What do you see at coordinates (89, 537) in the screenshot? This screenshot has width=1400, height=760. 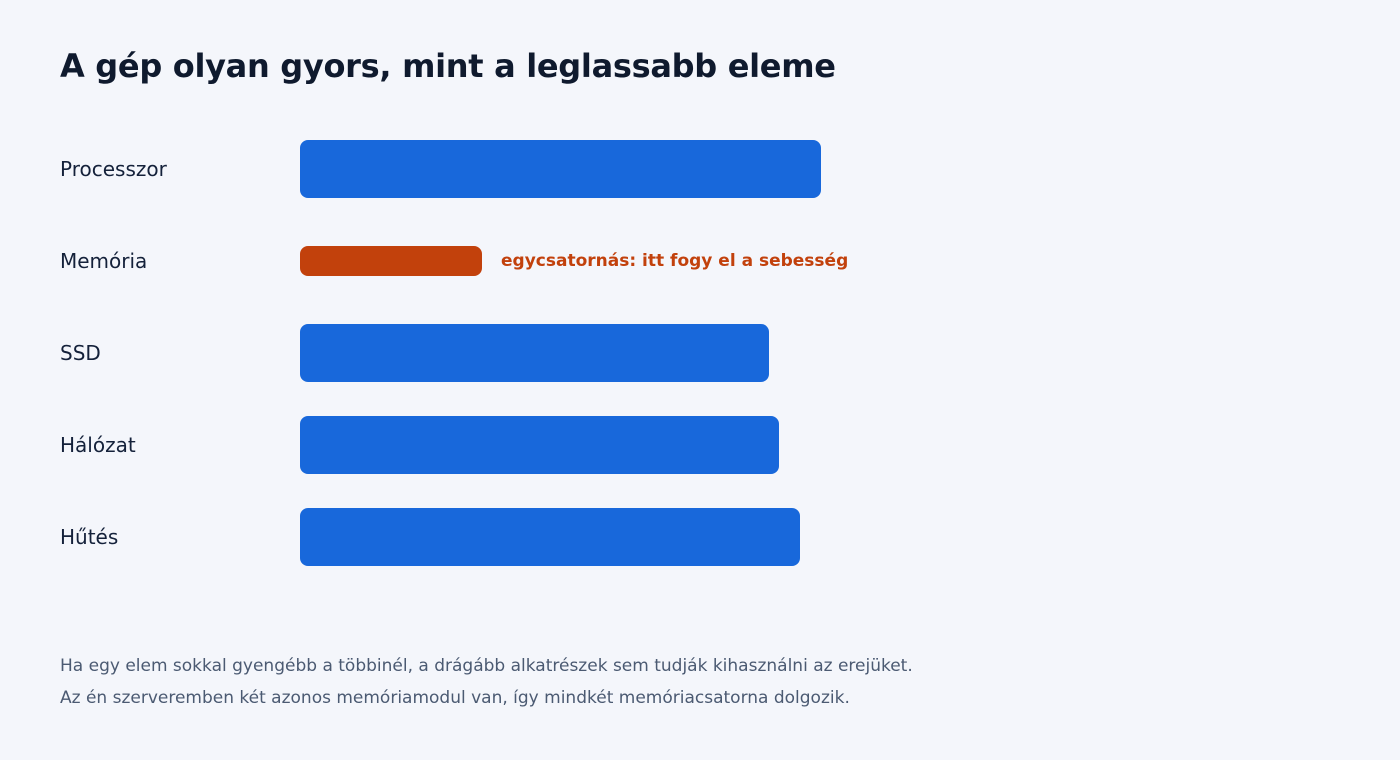 I see `row-label-hutes: Hűtés` at bounding box center [89, 537].